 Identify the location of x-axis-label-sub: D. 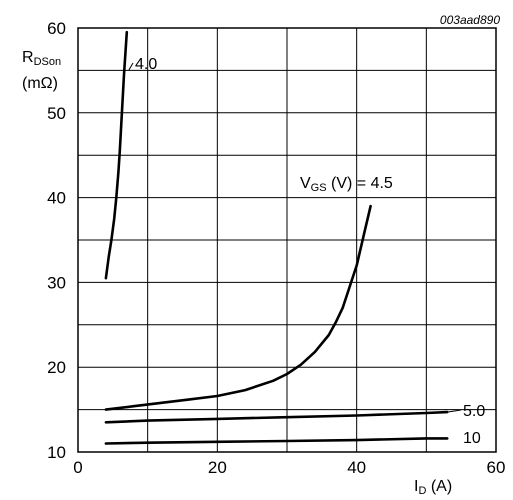
(422, 491).